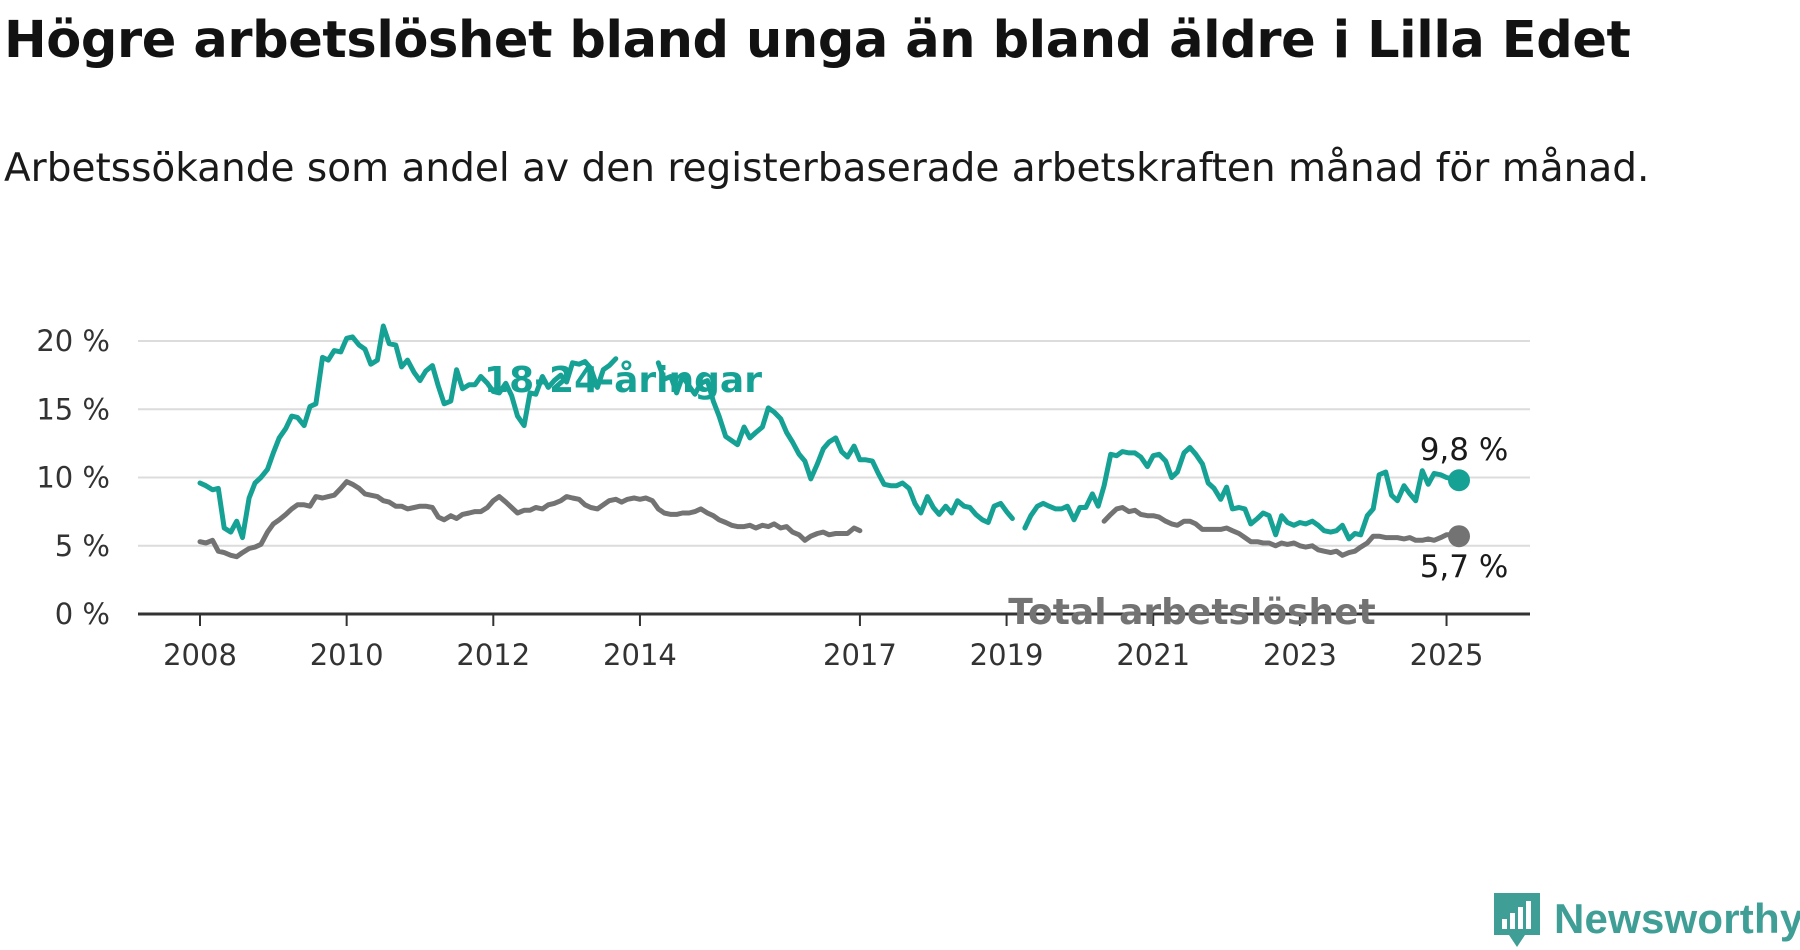 This screenshot has width=1800, height=950. Describe the element at coordinates (623, 380) in the screenshot. I see `series-label-youth: 18-24-åringar` at that location.